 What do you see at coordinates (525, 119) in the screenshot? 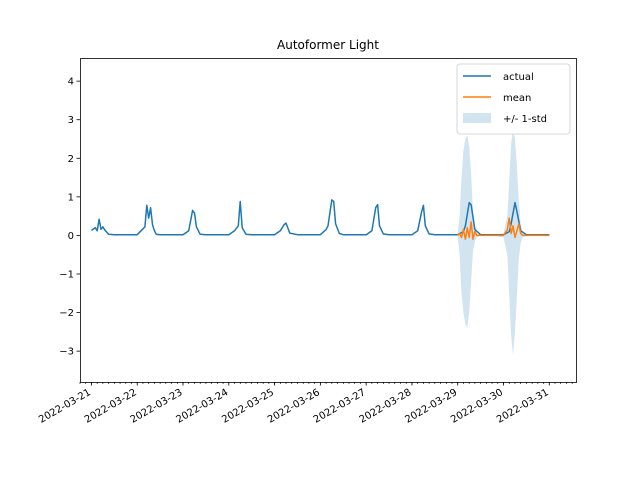
I see `legend-band-label: +/- 1-std` at bounding box center [525, 119].